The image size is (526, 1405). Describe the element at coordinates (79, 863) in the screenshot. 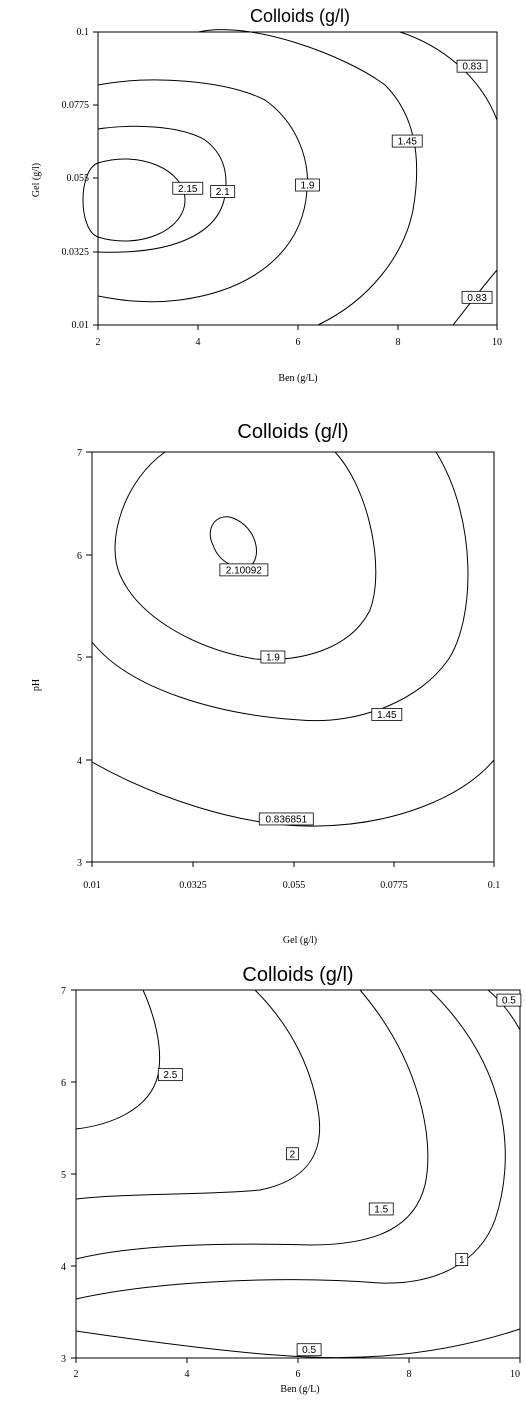

I see `chart-2-y-tick-label: 3` at that location.